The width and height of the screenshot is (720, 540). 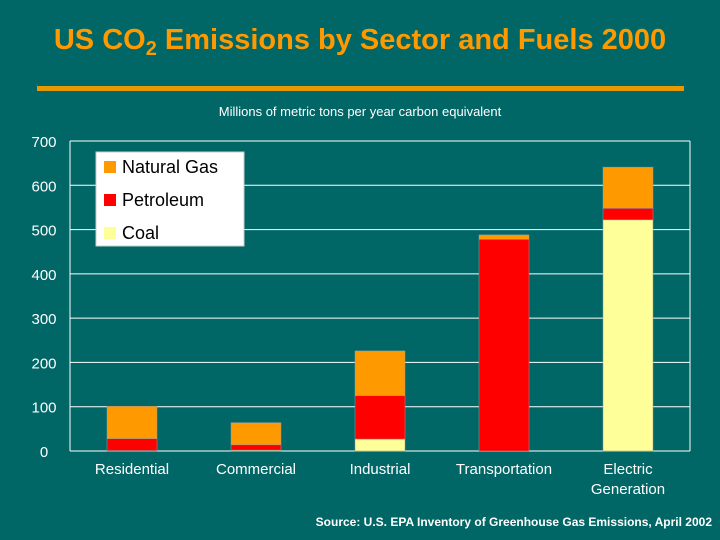 I want to click on bar-commercial-petroleum, so click(x=256, y=447).